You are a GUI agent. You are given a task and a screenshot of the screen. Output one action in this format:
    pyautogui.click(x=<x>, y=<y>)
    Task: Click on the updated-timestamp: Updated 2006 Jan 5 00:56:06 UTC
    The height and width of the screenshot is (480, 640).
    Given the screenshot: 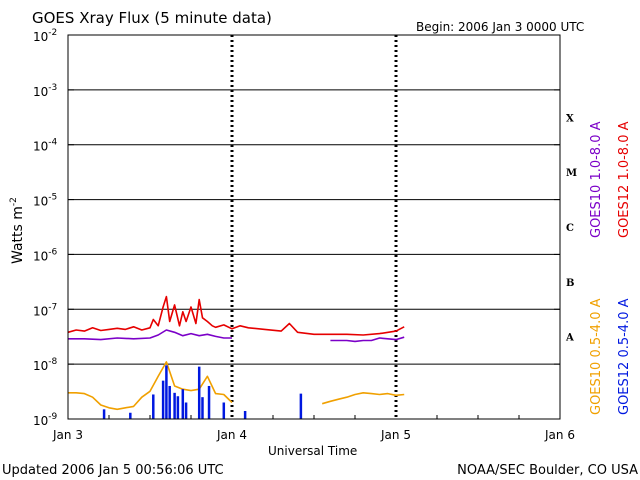 What is the action you would take?
    pyautogui.click(x=113, y=470)
    